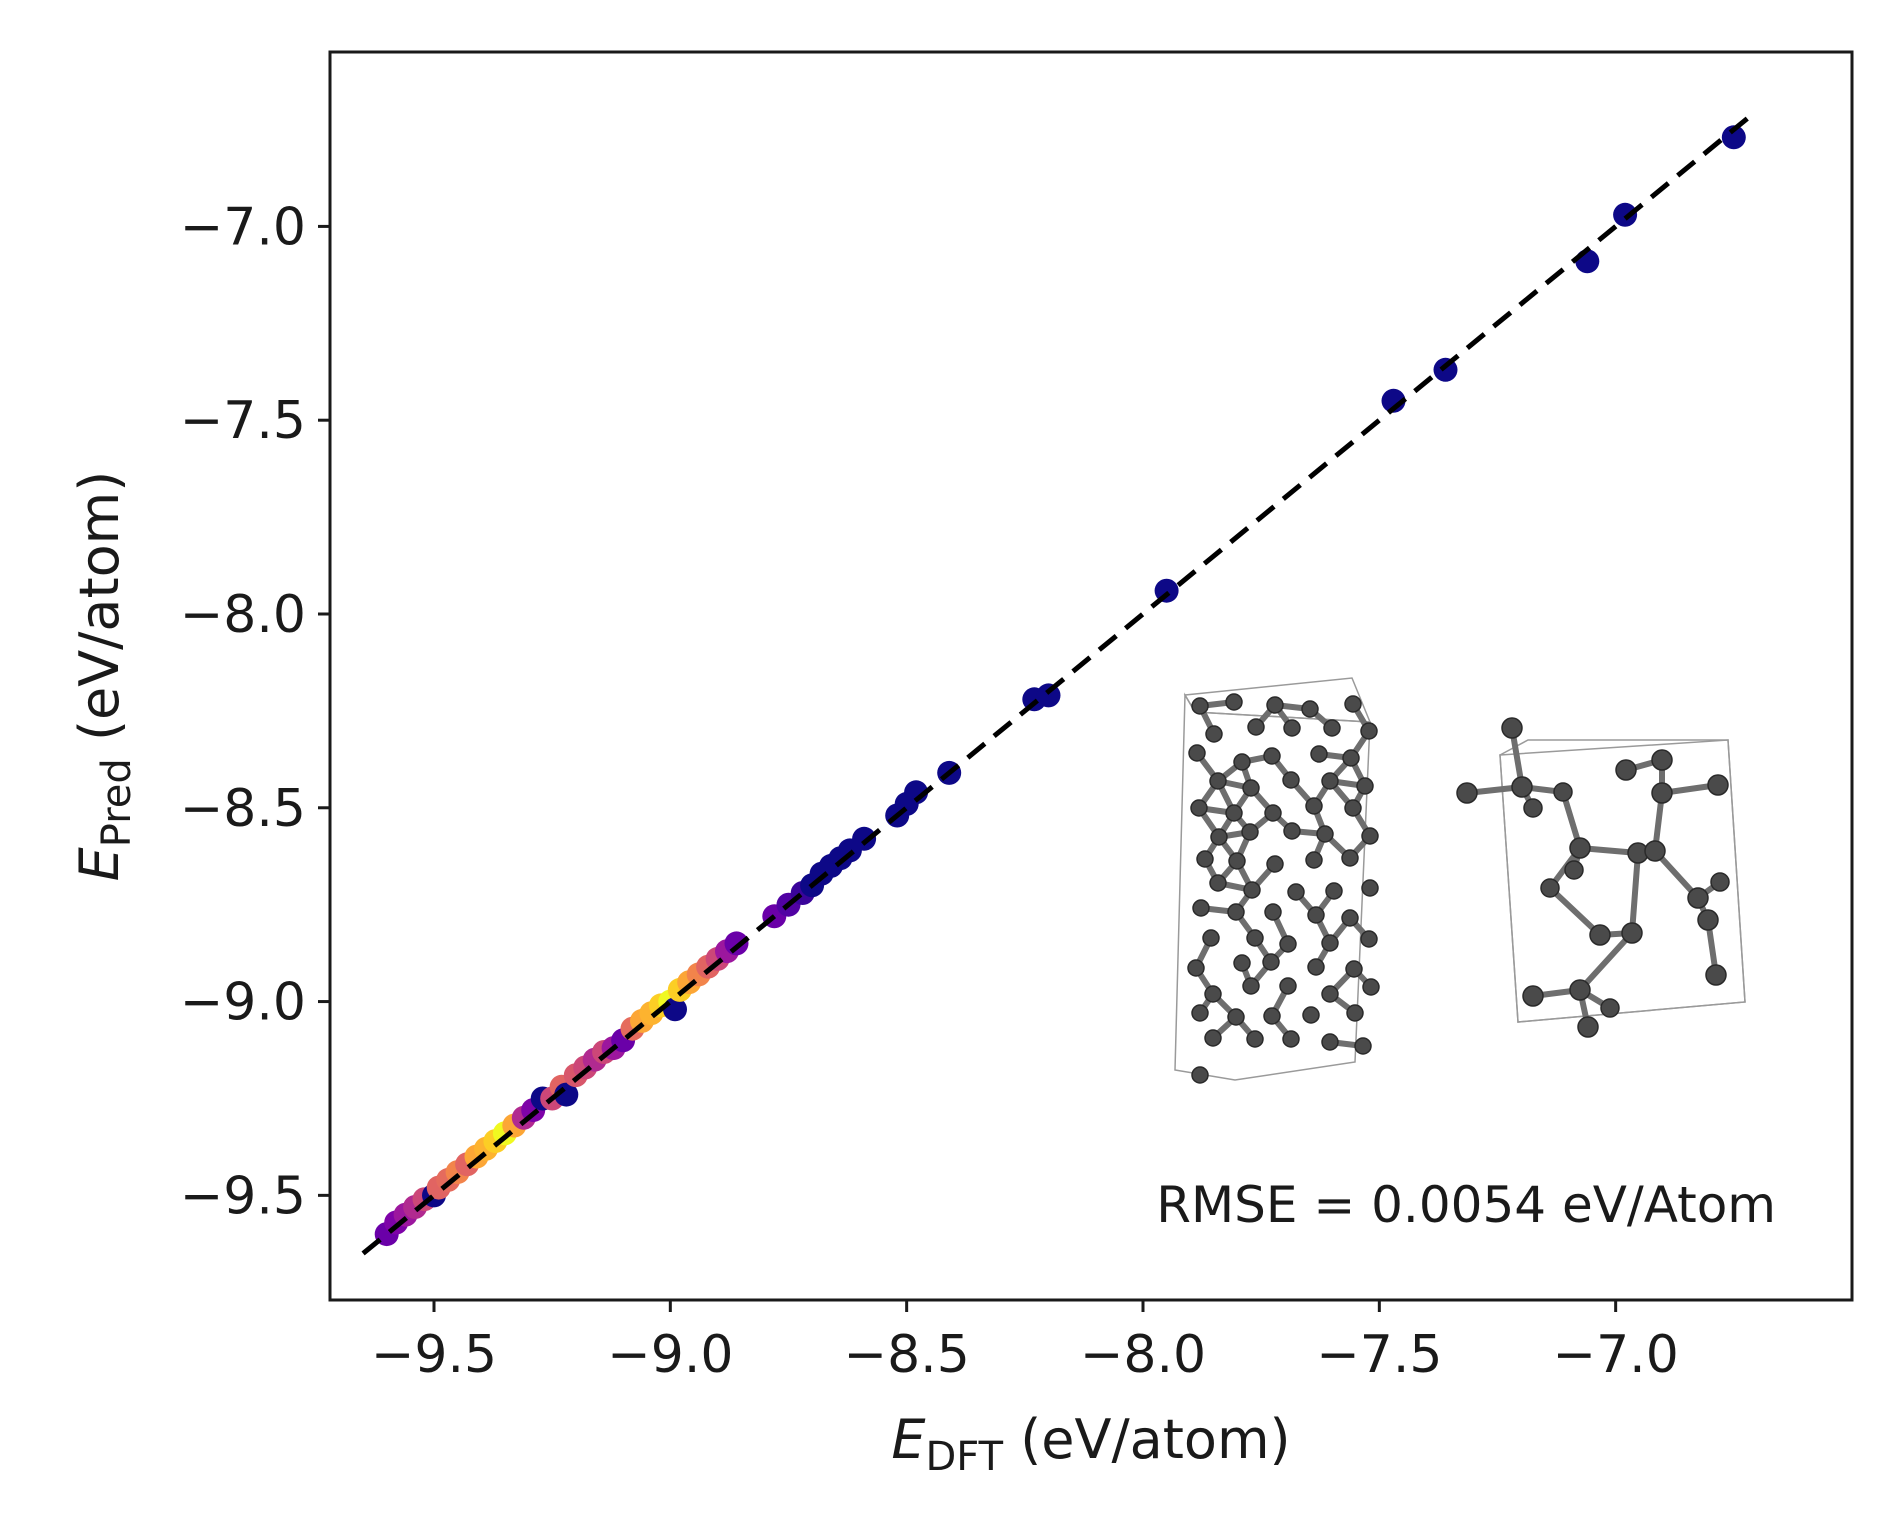 This screenshot has width=1878, height=1533. What do you see at coordinates (243, 809) in the screenshot?
I see `y-tick-label-2: −8.5` at bounding box center [243, 809].